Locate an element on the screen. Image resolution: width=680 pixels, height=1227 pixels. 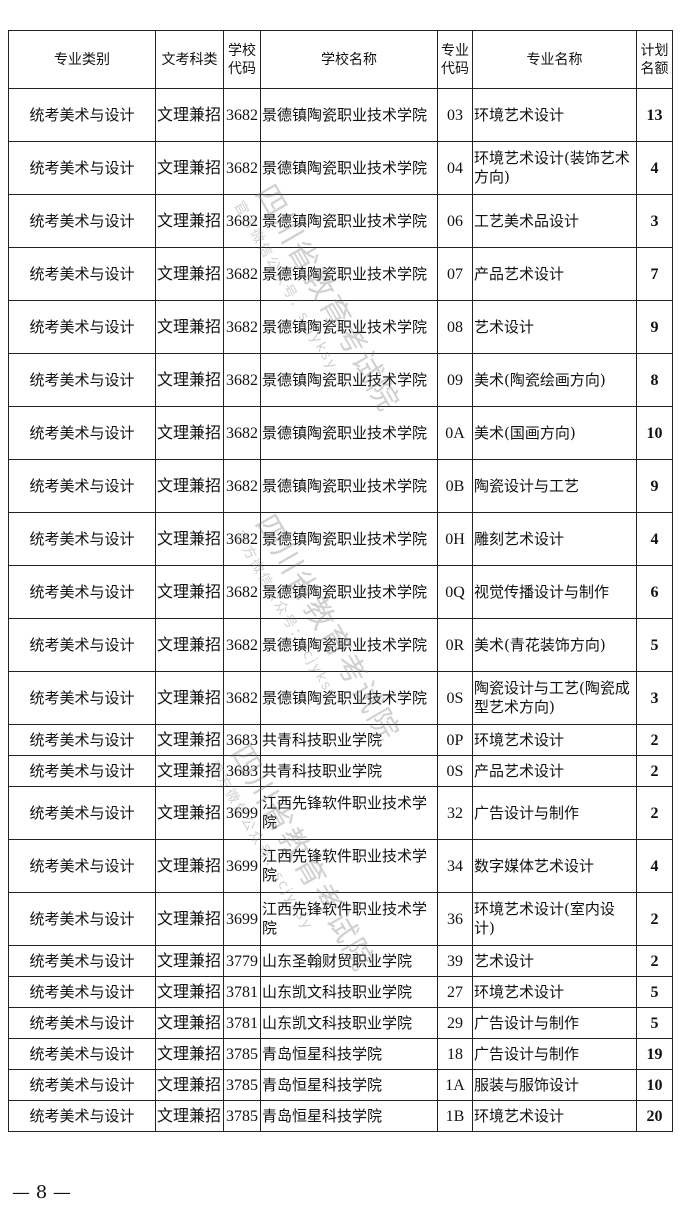
table-cell: 美术(陶瓷绘画方向) is located at coordinates (554, 380).